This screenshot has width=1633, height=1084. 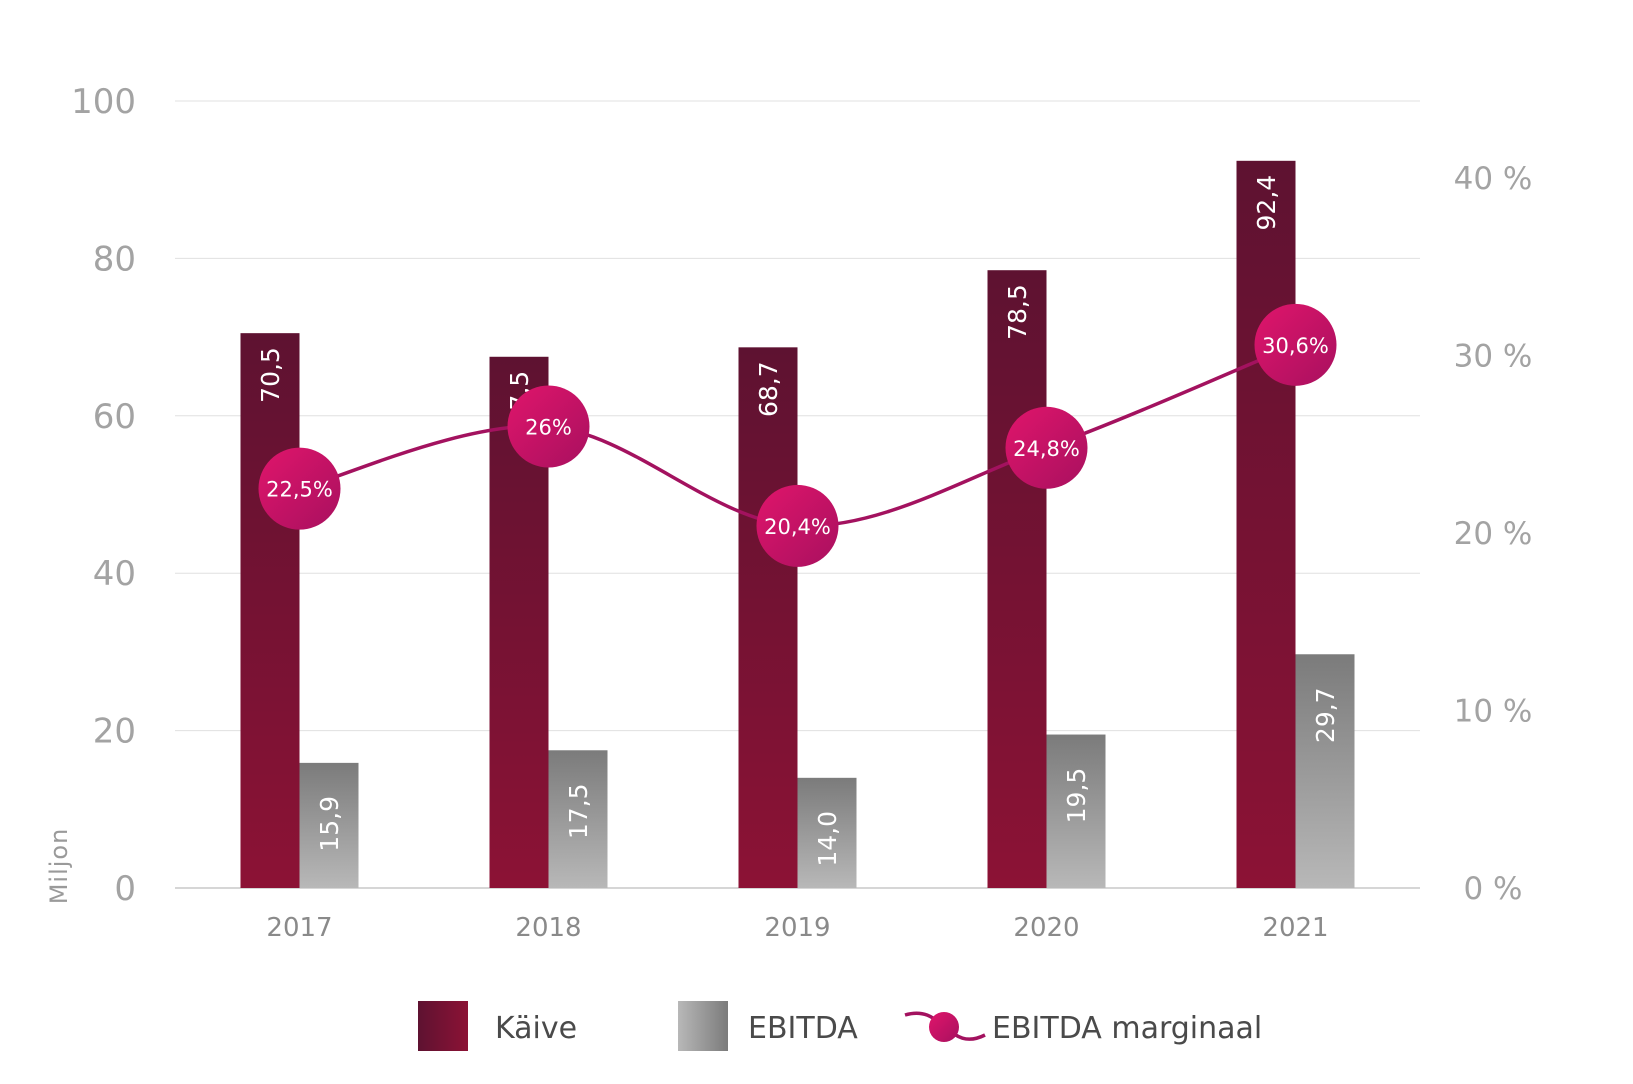 What do you see at coordinates (103, 495) in the screenshot?
I see `y-axis-left: 0 20 40 60 80 100` at bounding box center [103, 495].